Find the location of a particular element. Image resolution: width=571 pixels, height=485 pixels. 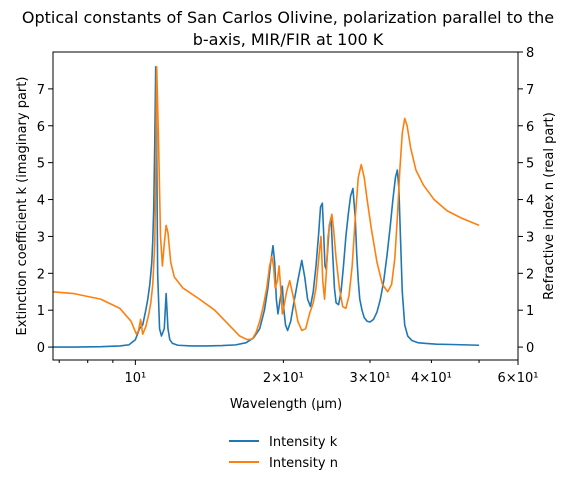

y-axis-left: 0 1 2 3 4 5 6 7 is located at coordinates (45, 219).